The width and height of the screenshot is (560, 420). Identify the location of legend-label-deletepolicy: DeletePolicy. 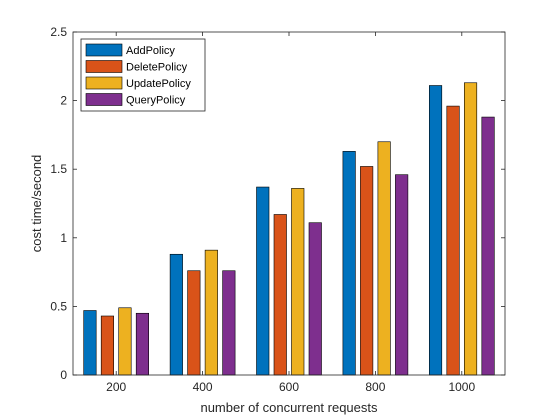
(157, 68).